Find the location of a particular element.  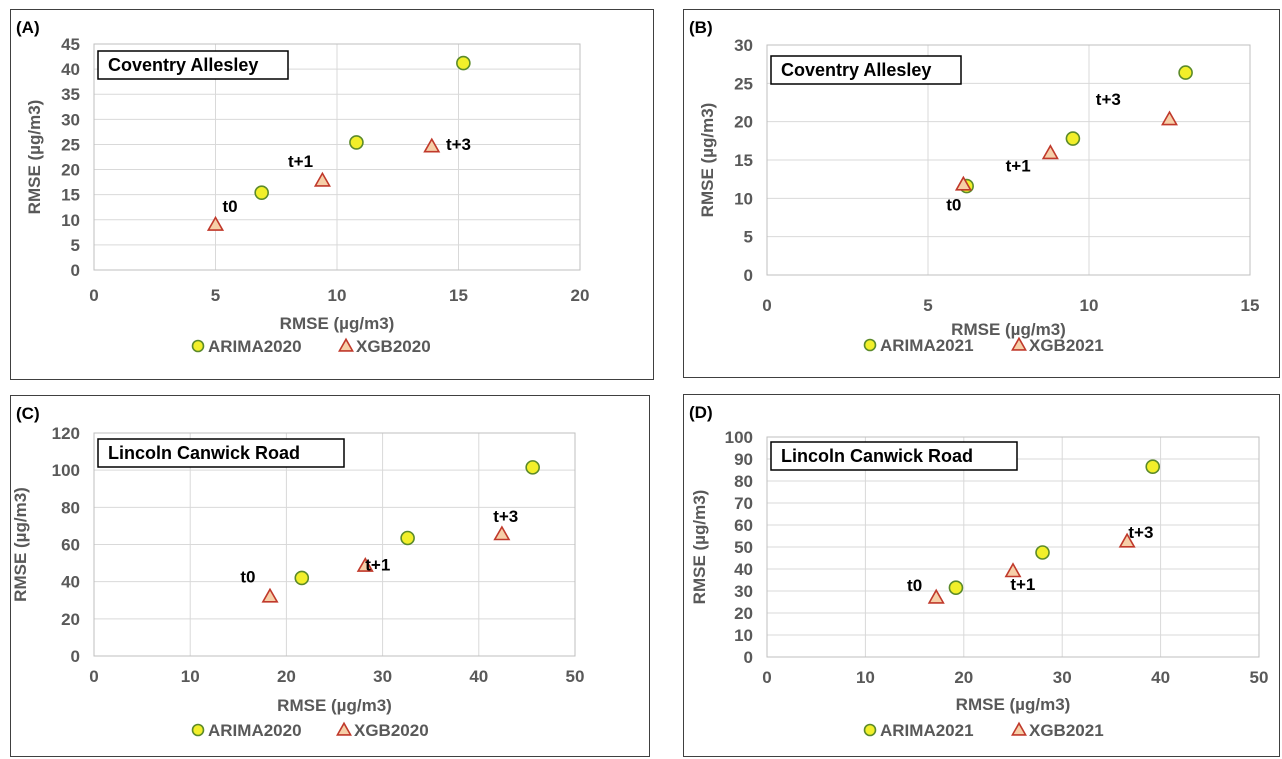

y-tick-label: 90 is located at coordinates (743, 459).